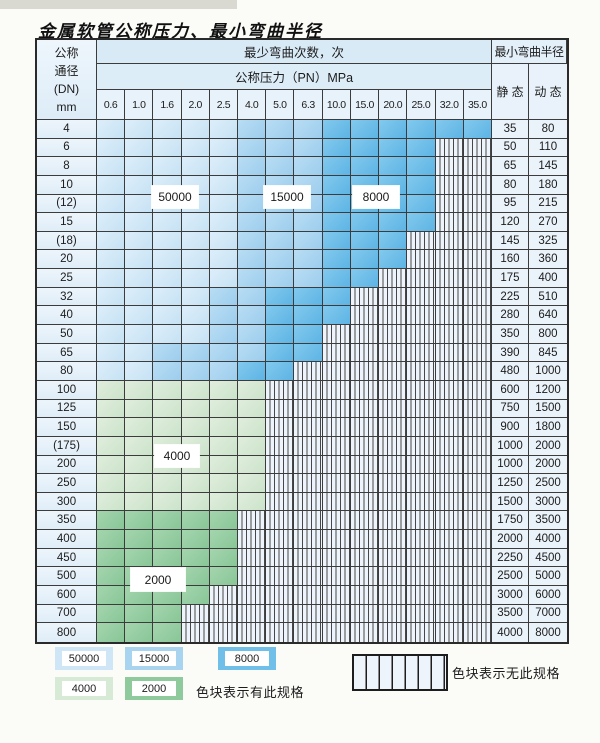  What do you see at coordinates (547, 241) in the screenshot?
I see `dynamic-value-cell: 325` at bounding box center [547, 241].